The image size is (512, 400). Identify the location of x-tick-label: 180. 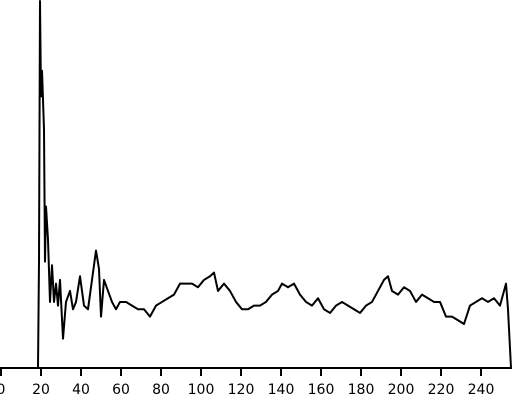
(361, 390).